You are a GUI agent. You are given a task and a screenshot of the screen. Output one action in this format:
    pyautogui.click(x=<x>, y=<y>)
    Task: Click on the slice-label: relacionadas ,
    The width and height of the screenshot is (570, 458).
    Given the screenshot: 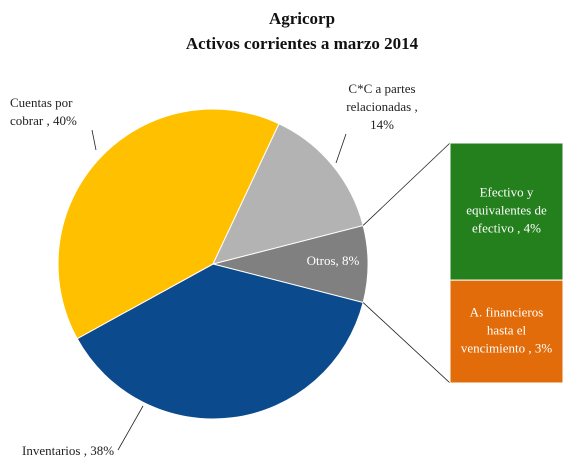 What is the action you would take?
    pyautogui.click(x=381, y=106)
    